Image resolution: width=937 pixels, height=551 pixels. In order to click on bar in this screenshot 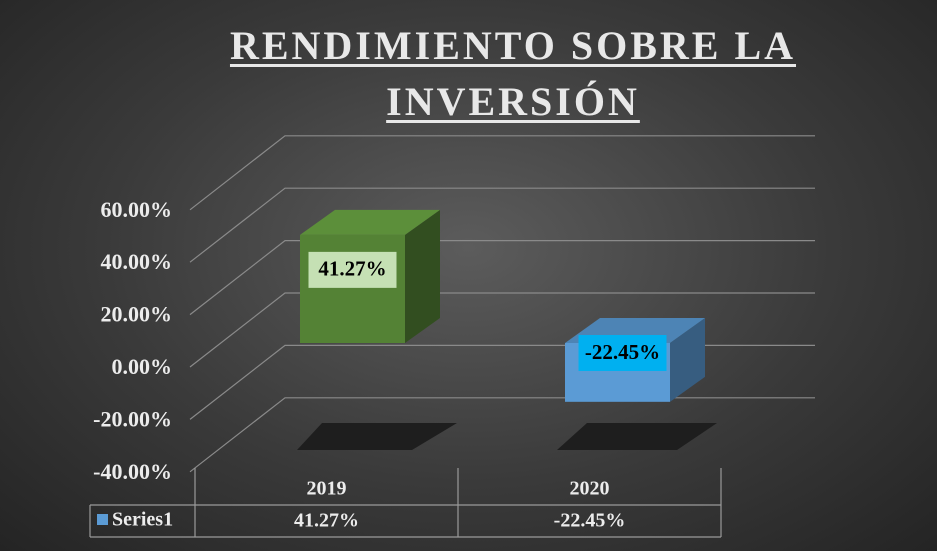, I will do `click(352, 288)`.